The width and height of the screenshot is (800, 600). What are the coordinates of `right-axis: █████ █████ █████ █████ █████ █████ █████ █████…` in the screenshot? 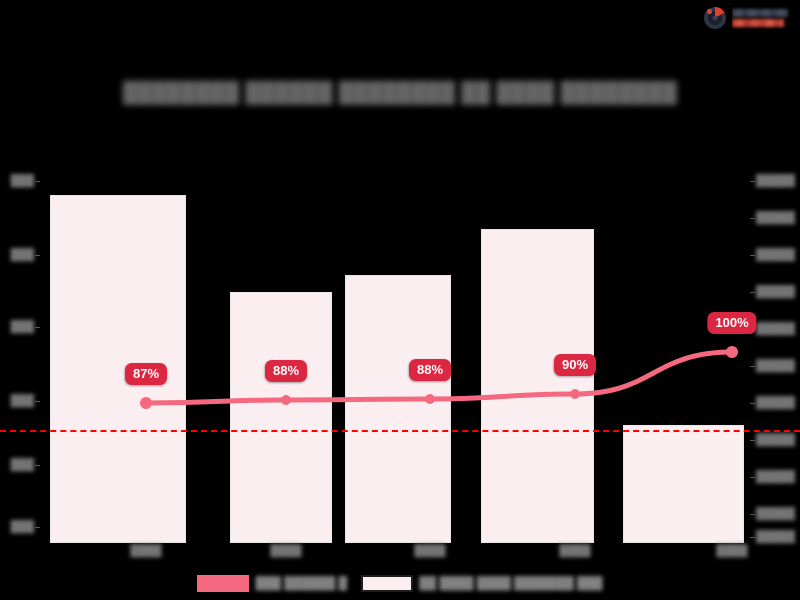 It's located at (775, 359).